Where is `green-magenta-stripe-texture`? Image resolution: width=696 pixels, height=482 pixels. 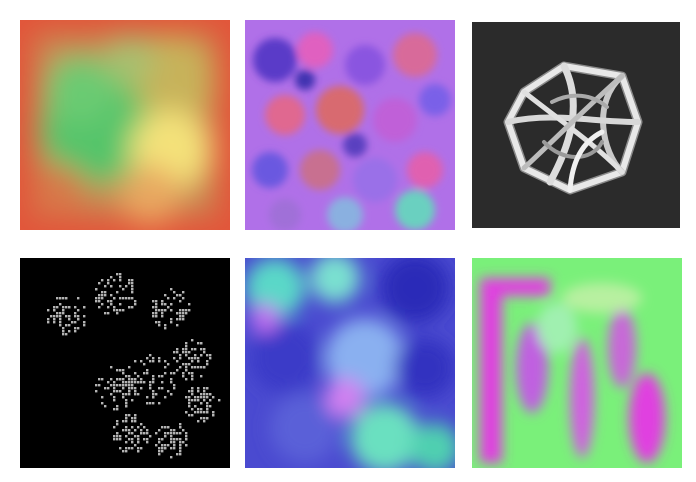
green-magenta-stripe-texture is located at coordinates (577, 363).